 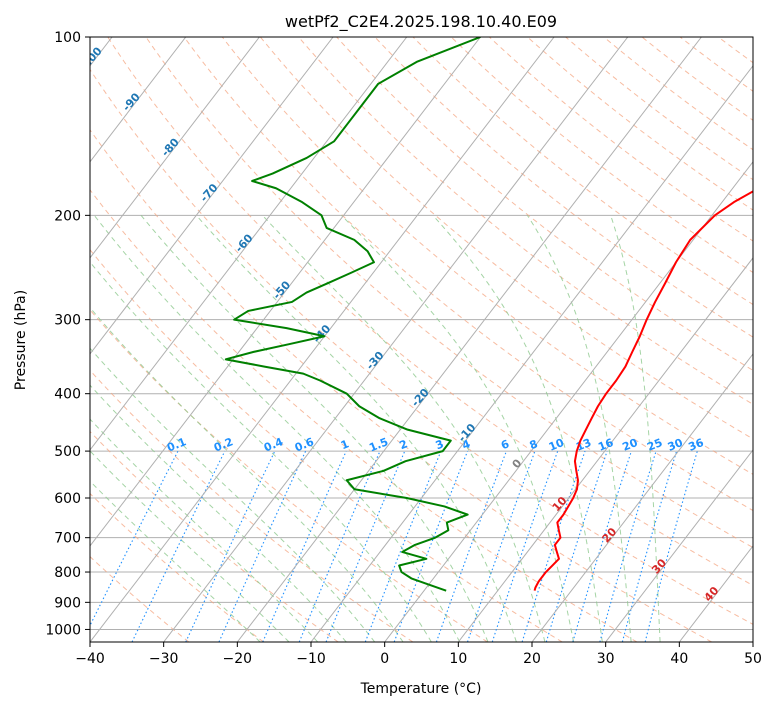 I want to click on chart-title: wetPf2_C2E4.2025.198.10.40.E09, so click(x=421, y=22).